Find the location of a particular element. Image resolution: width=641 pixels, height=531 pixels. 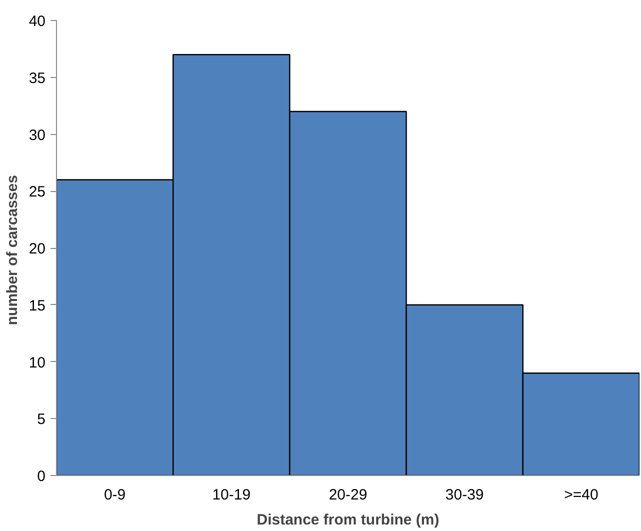

x-axis-title: Distance from turbine (m) is located at coordinates (348, 520).